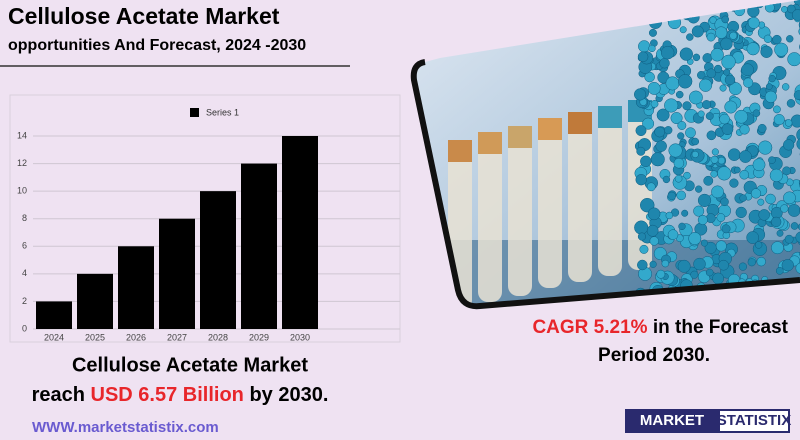  Describe the element at coordinates (24, 218) in the screenshot. I see `y-tick-label: 8` at that location.